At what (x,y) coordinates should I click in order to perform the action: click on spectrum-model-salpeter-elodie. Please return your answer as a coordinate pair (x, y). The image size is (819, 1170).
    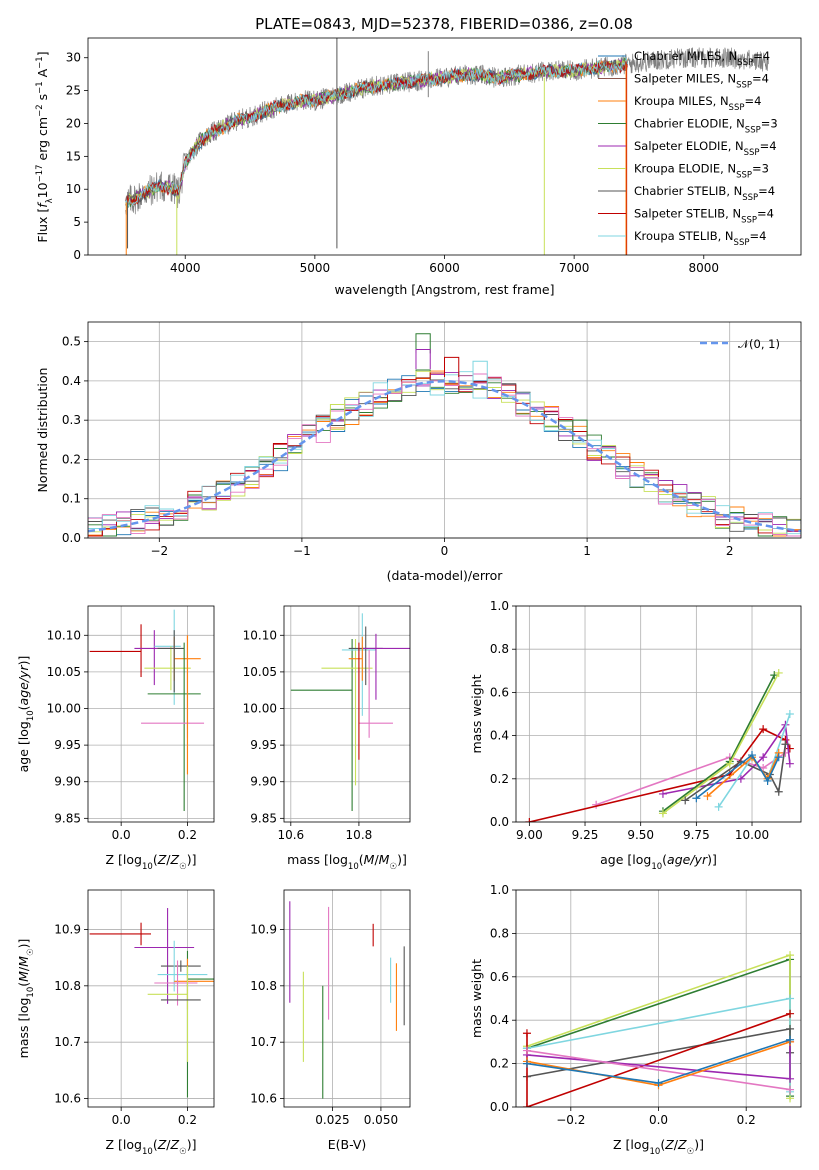
    Looking at the image, I should click on (376, 131).